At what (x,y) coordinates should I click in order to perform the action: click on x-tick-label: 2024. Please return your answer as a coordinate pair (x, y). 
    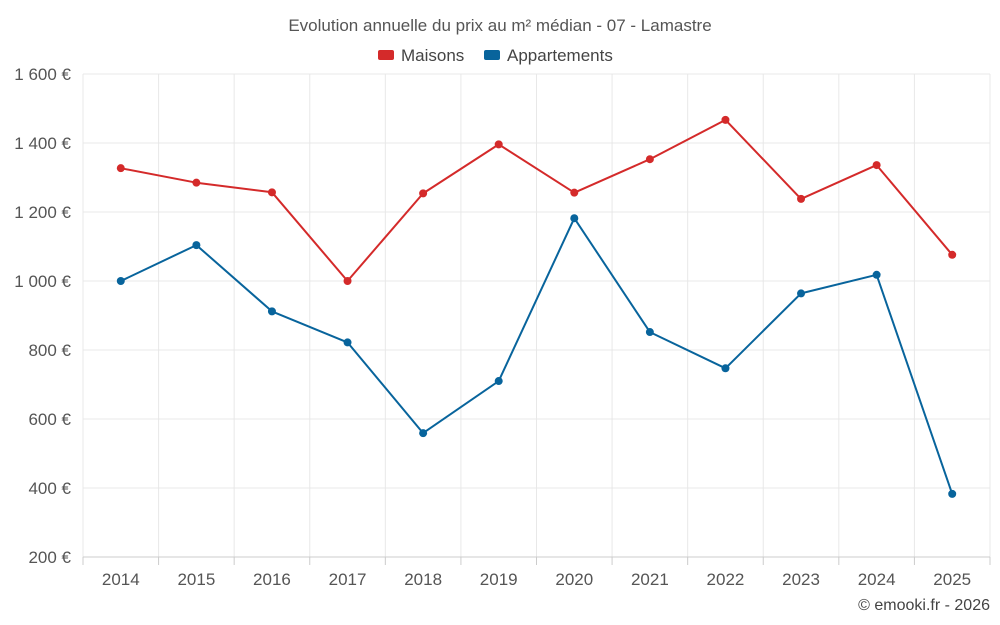
    Looking at the image, I should click on (877, 579).